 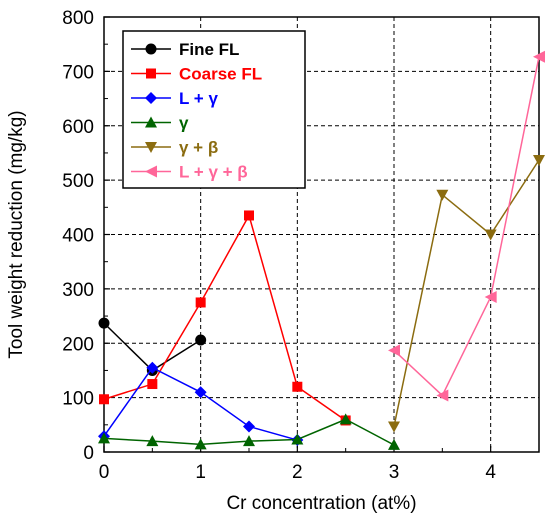 I want to click on y-tick-label: 400, so click(x=78, y=236).